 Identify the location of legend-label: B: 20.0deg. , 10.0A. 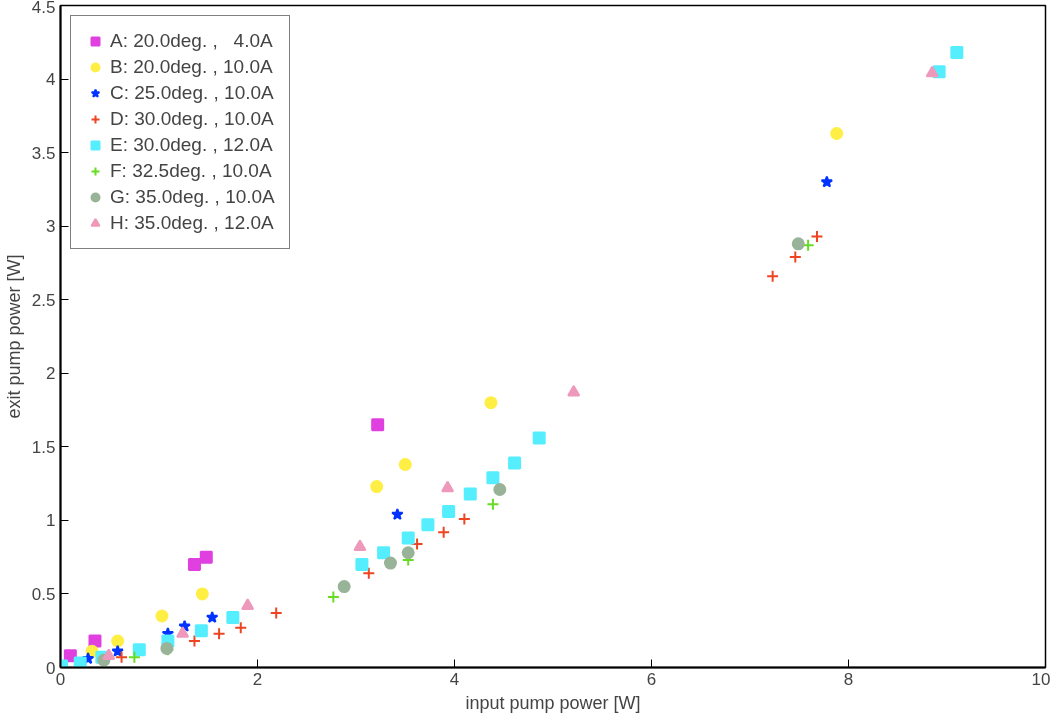
(191, 67).